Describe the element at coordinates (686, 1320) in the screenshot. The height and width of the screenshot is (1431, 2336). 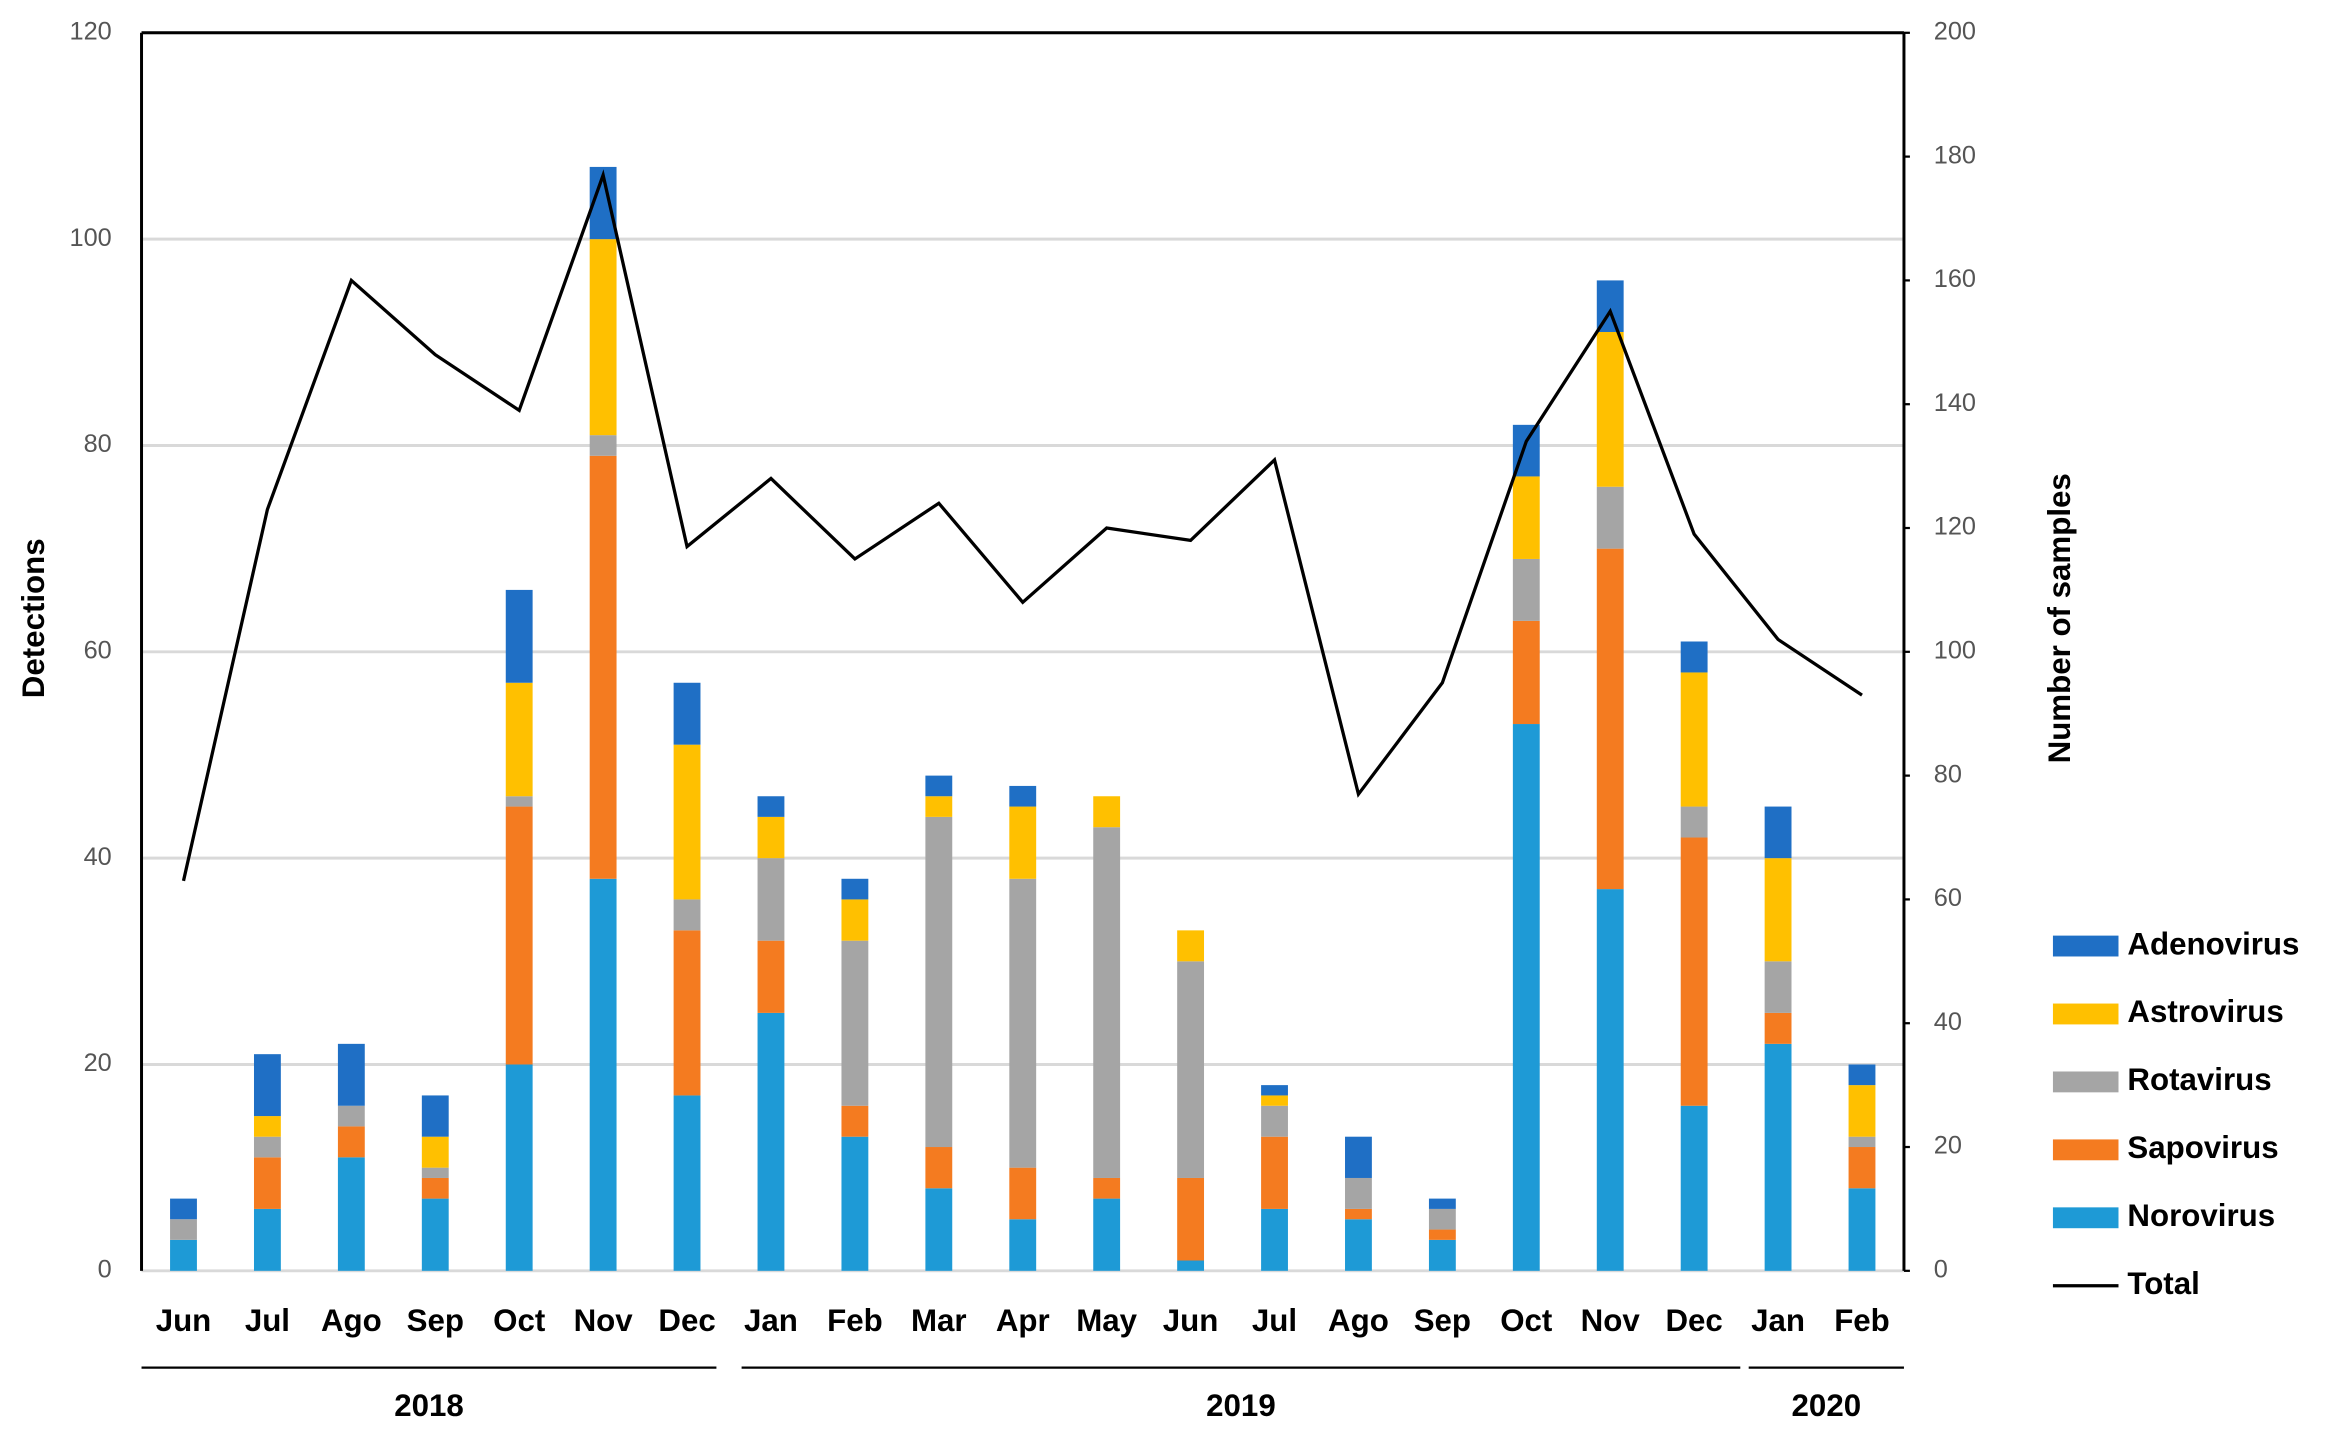
I see `x-tick-label: Dec` at that location.